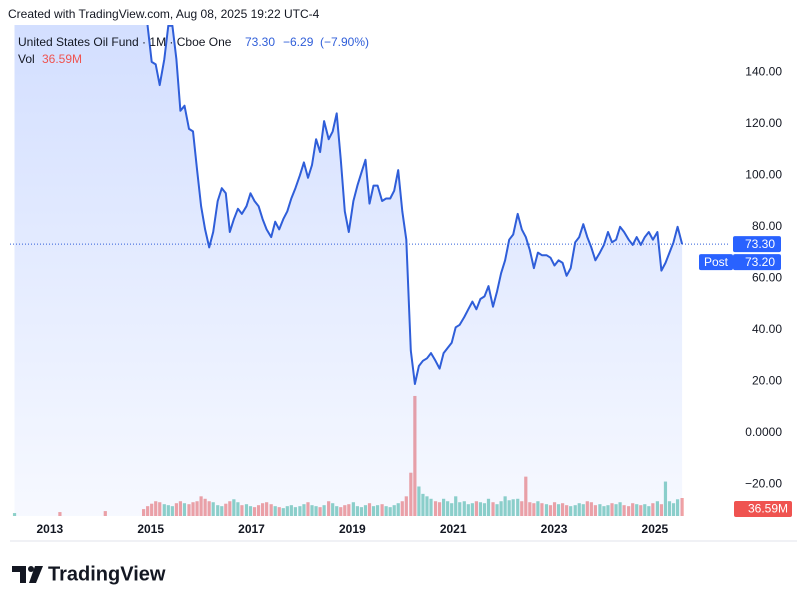 The height and width of the screenshot is (609, 807). What do you see at coordinates (251, 529) in the screenshot?
I see `x-tick-label: 2017` at bounding box center [251, 529].